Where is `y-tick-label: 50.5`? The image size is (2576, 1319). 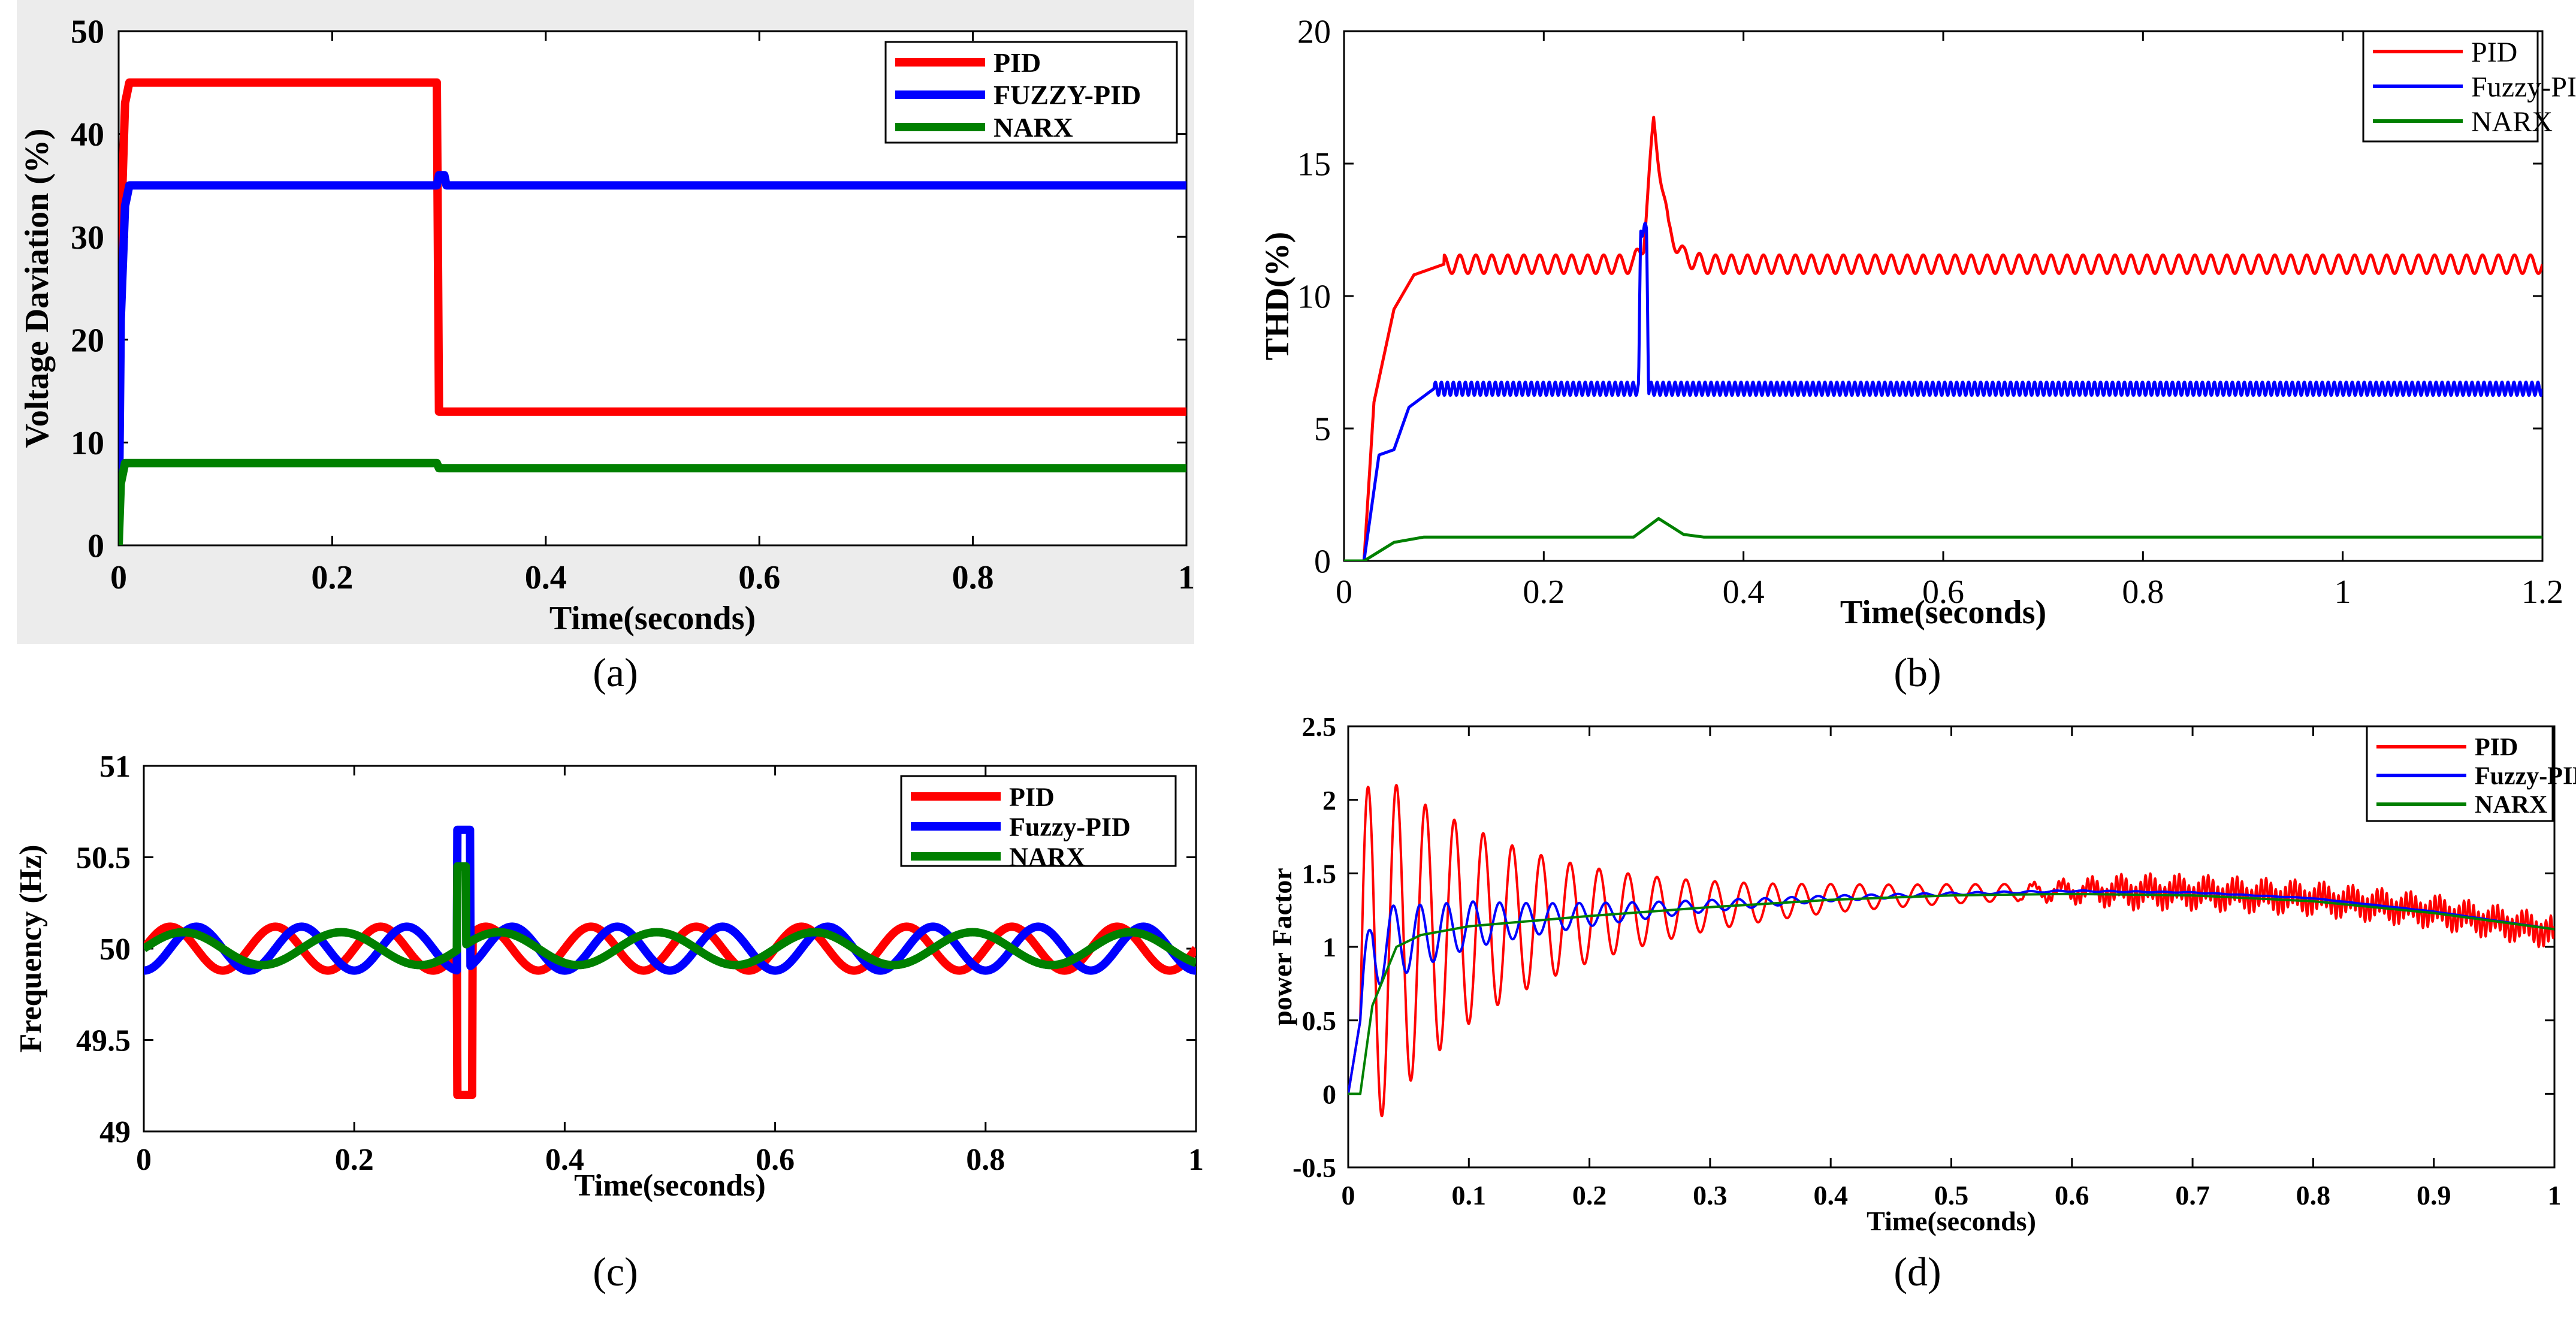 y-tick-label: 50.5 is located at coordinates (104, 858).